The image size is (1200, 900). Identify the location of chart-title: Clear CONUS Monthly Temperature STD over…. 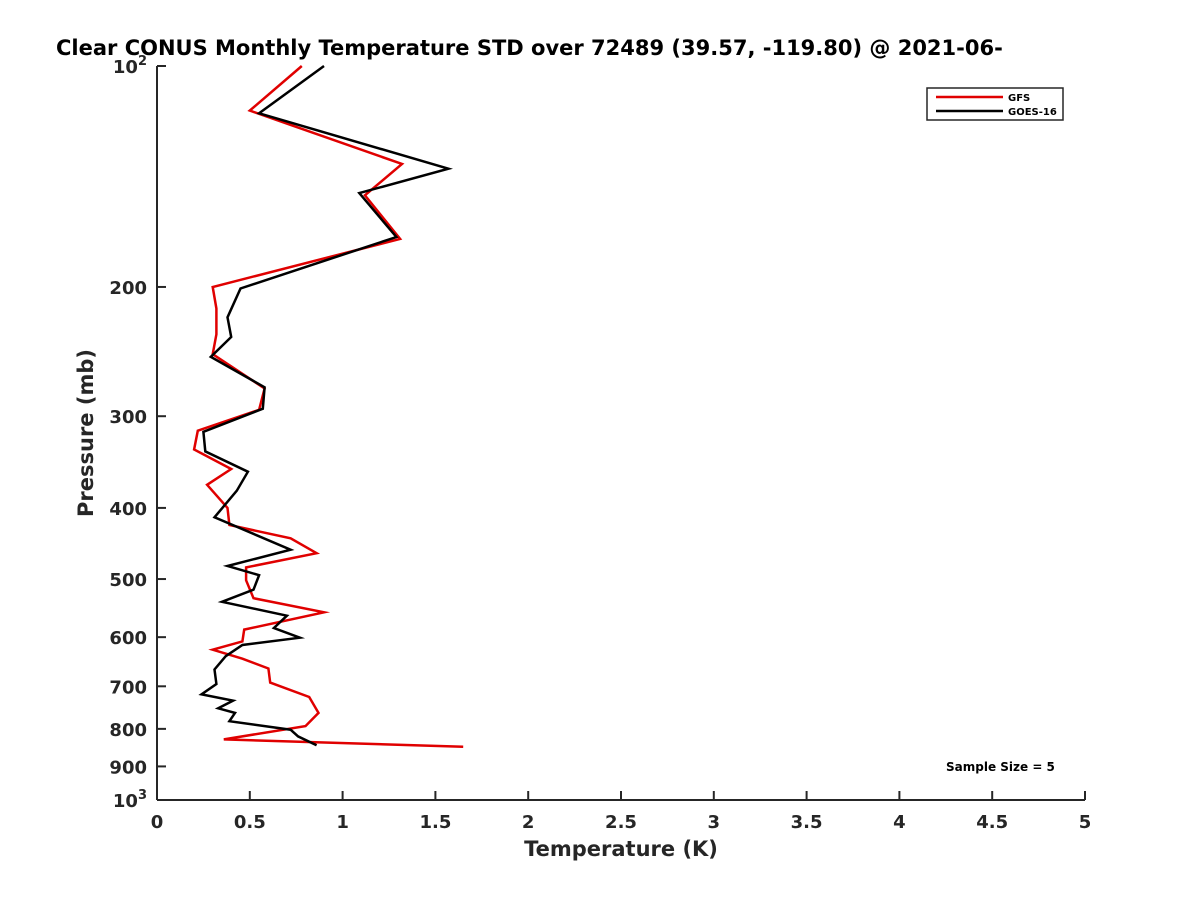
(529, 48).